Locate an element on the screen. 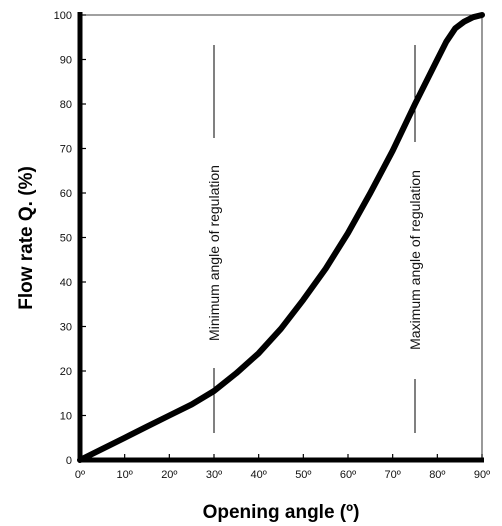  y-tick-label: 80 is located at coordinates (66, 105).